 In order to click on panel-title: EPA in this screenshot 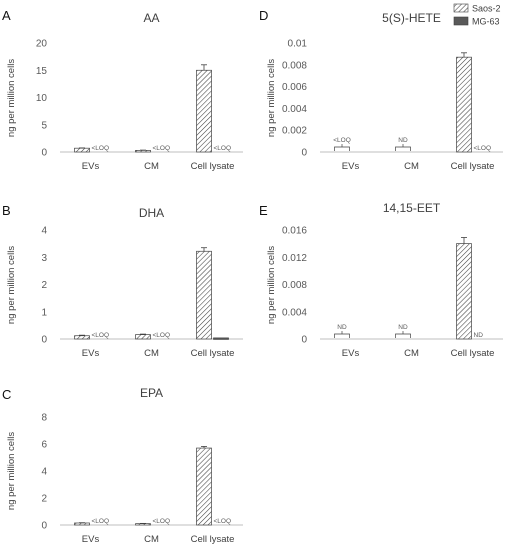, I will do `click(151, 393)`.